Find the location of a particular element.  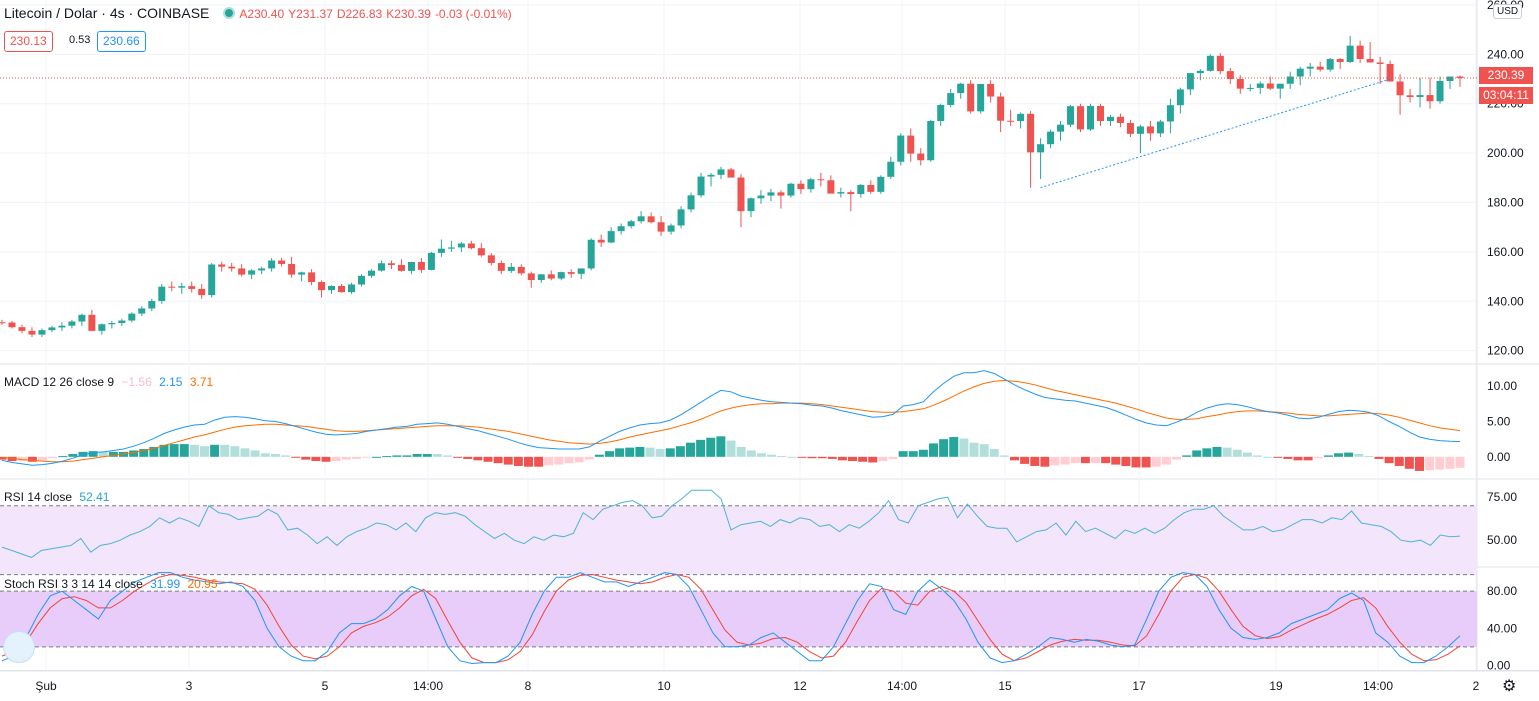

macd-legend: MACD 12 26 close 9 −1.56 2.15 3.71 is located at coordinates (110, 382).